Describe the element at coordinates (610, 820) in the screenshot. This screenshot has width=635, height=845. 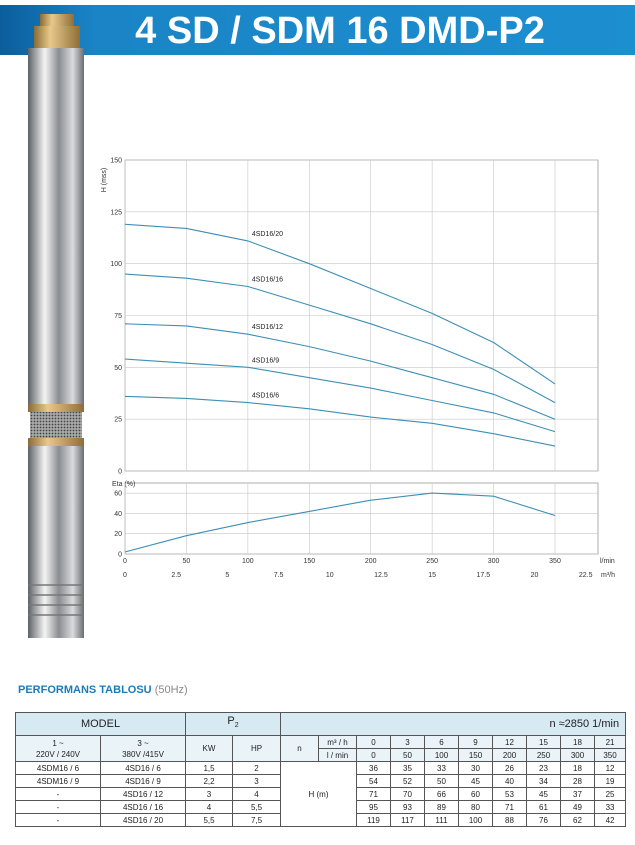
I see `cell-text: 42` at that location.